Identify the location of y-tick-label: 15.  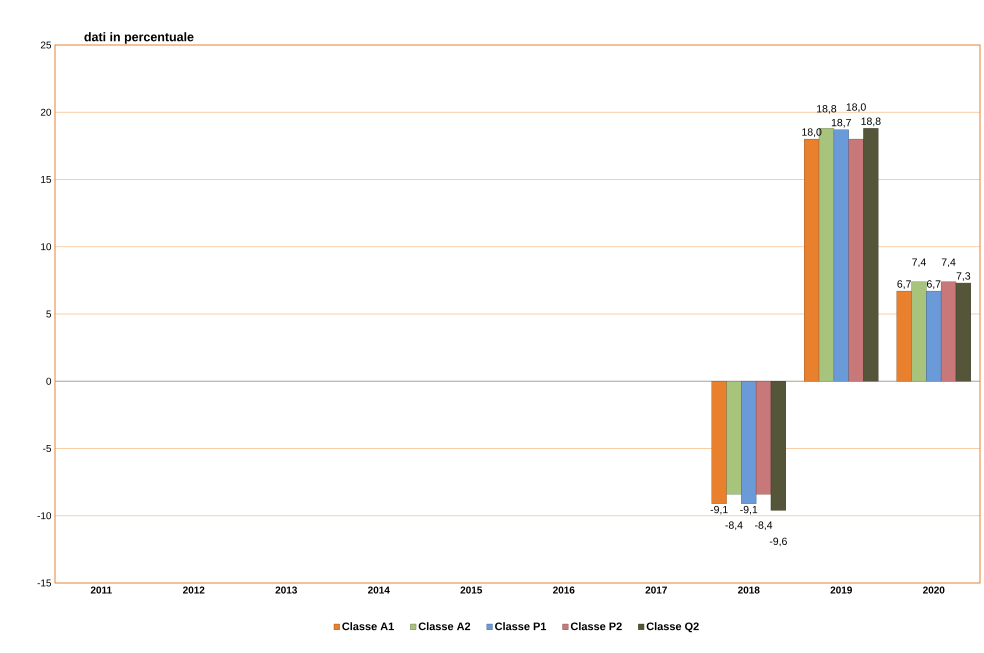
(46, 179).